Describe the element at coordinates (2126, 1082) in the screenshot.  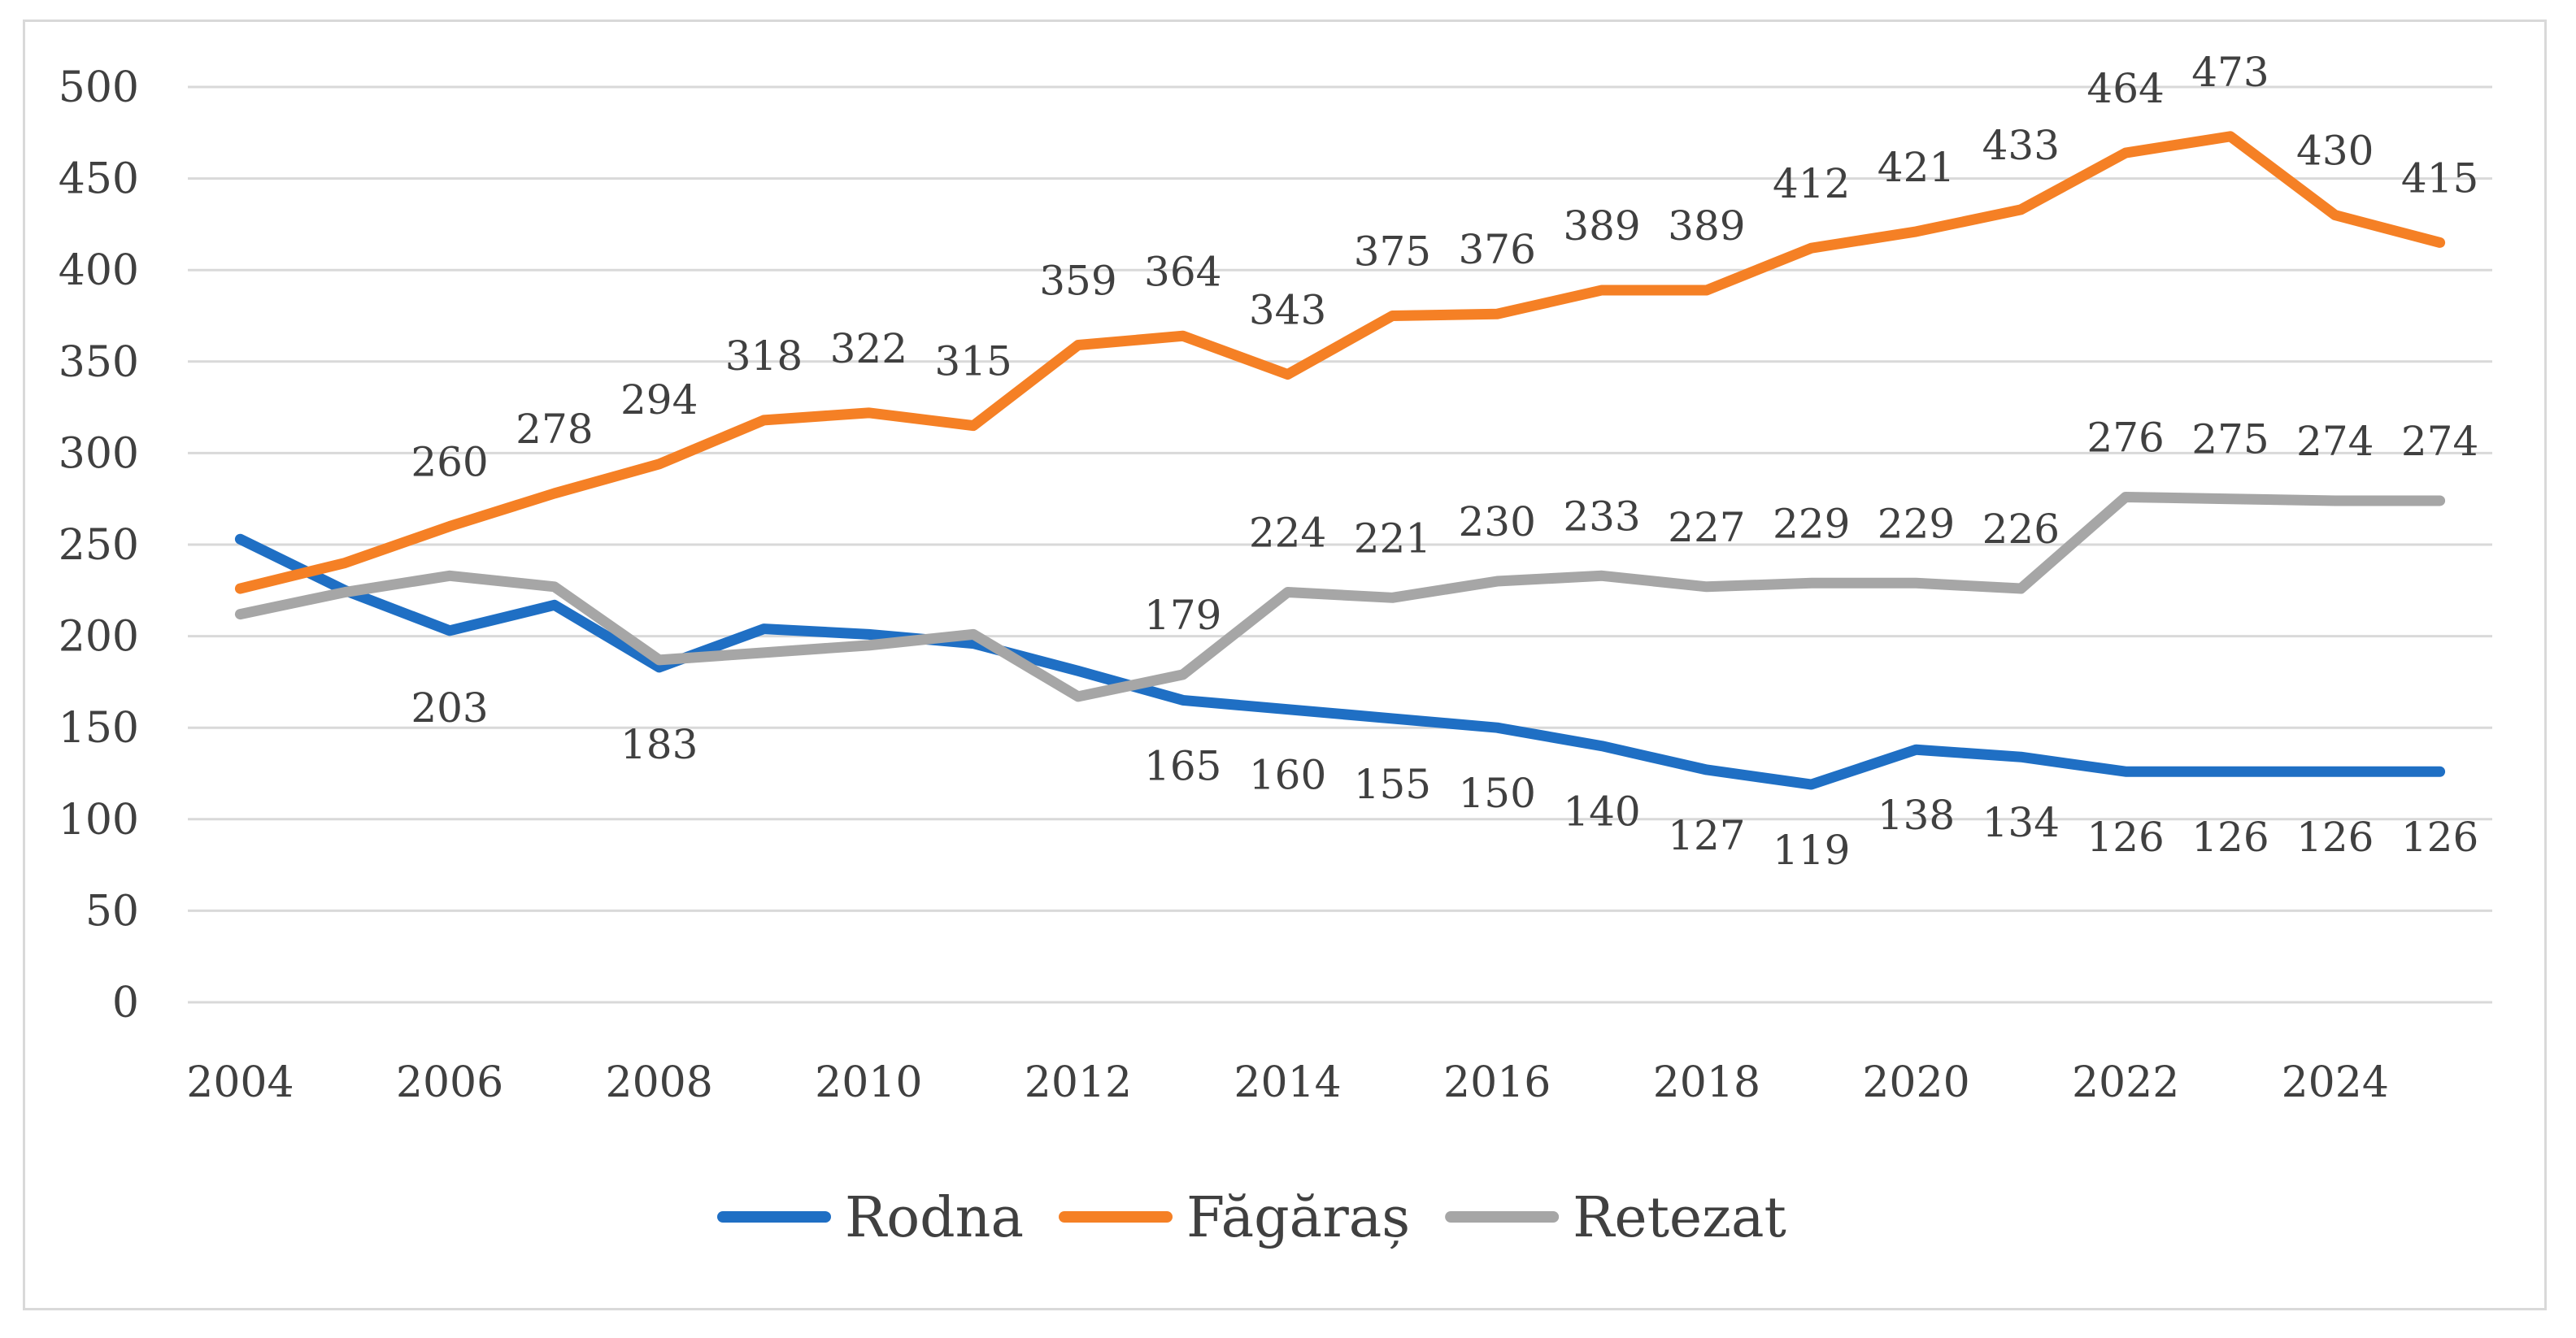
I see `x-tick-label: 2022` at that location.